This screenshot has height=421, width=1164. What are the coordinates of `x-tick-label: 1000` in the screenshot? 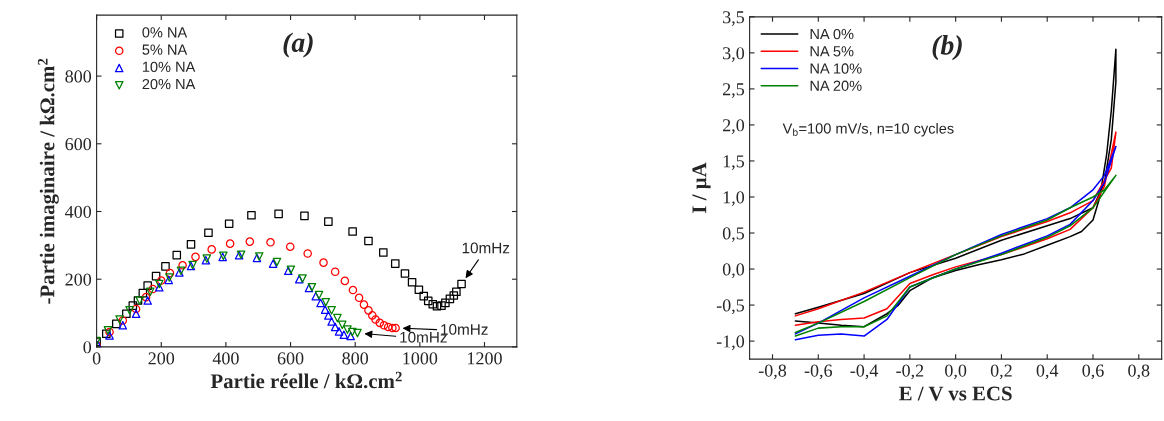 It's located at (420, 358).